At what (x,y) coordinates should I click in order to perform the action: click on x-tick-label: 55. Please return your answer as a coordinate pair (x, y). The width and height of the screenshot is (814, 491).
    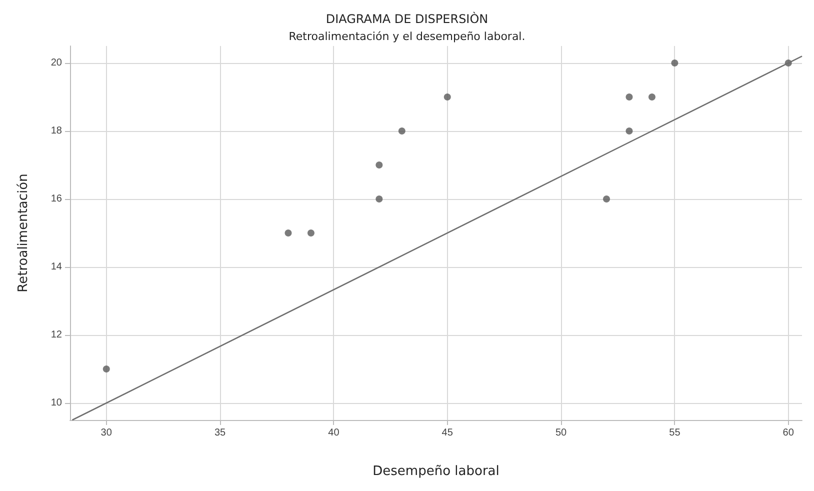
    Looking at the image, I should click on (675, 433).